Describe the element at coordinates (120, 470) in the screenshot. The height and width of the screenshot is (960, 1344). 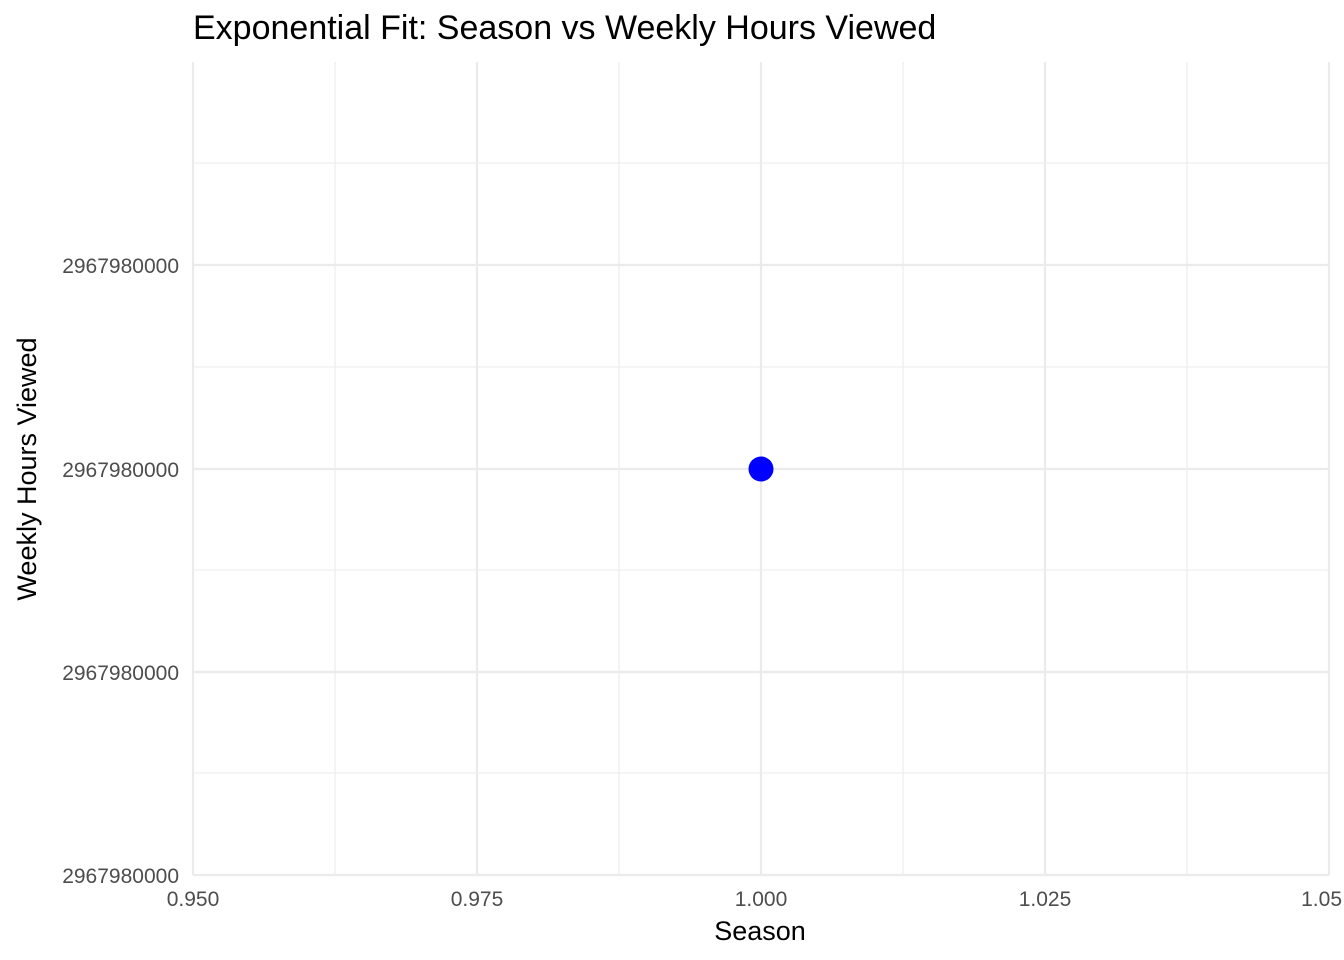
I see `y-tick-label-2: 2967980000` at that location.